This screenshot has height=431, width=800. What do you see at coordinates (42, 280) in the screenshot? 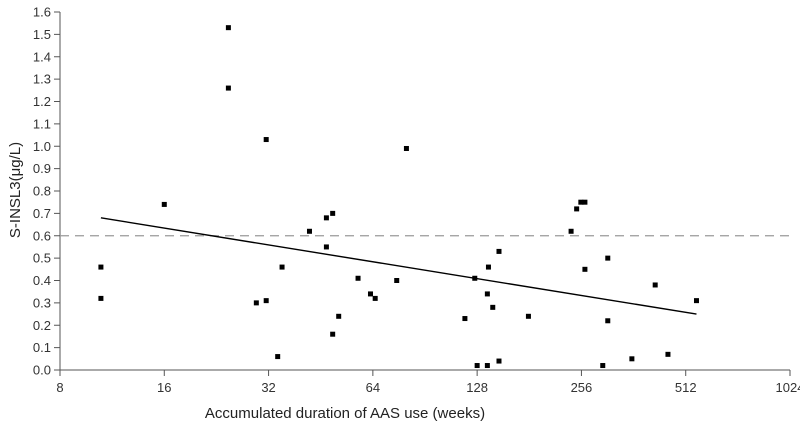
I see `y-tick-label: 0.4` at bounding box center [42, 280].